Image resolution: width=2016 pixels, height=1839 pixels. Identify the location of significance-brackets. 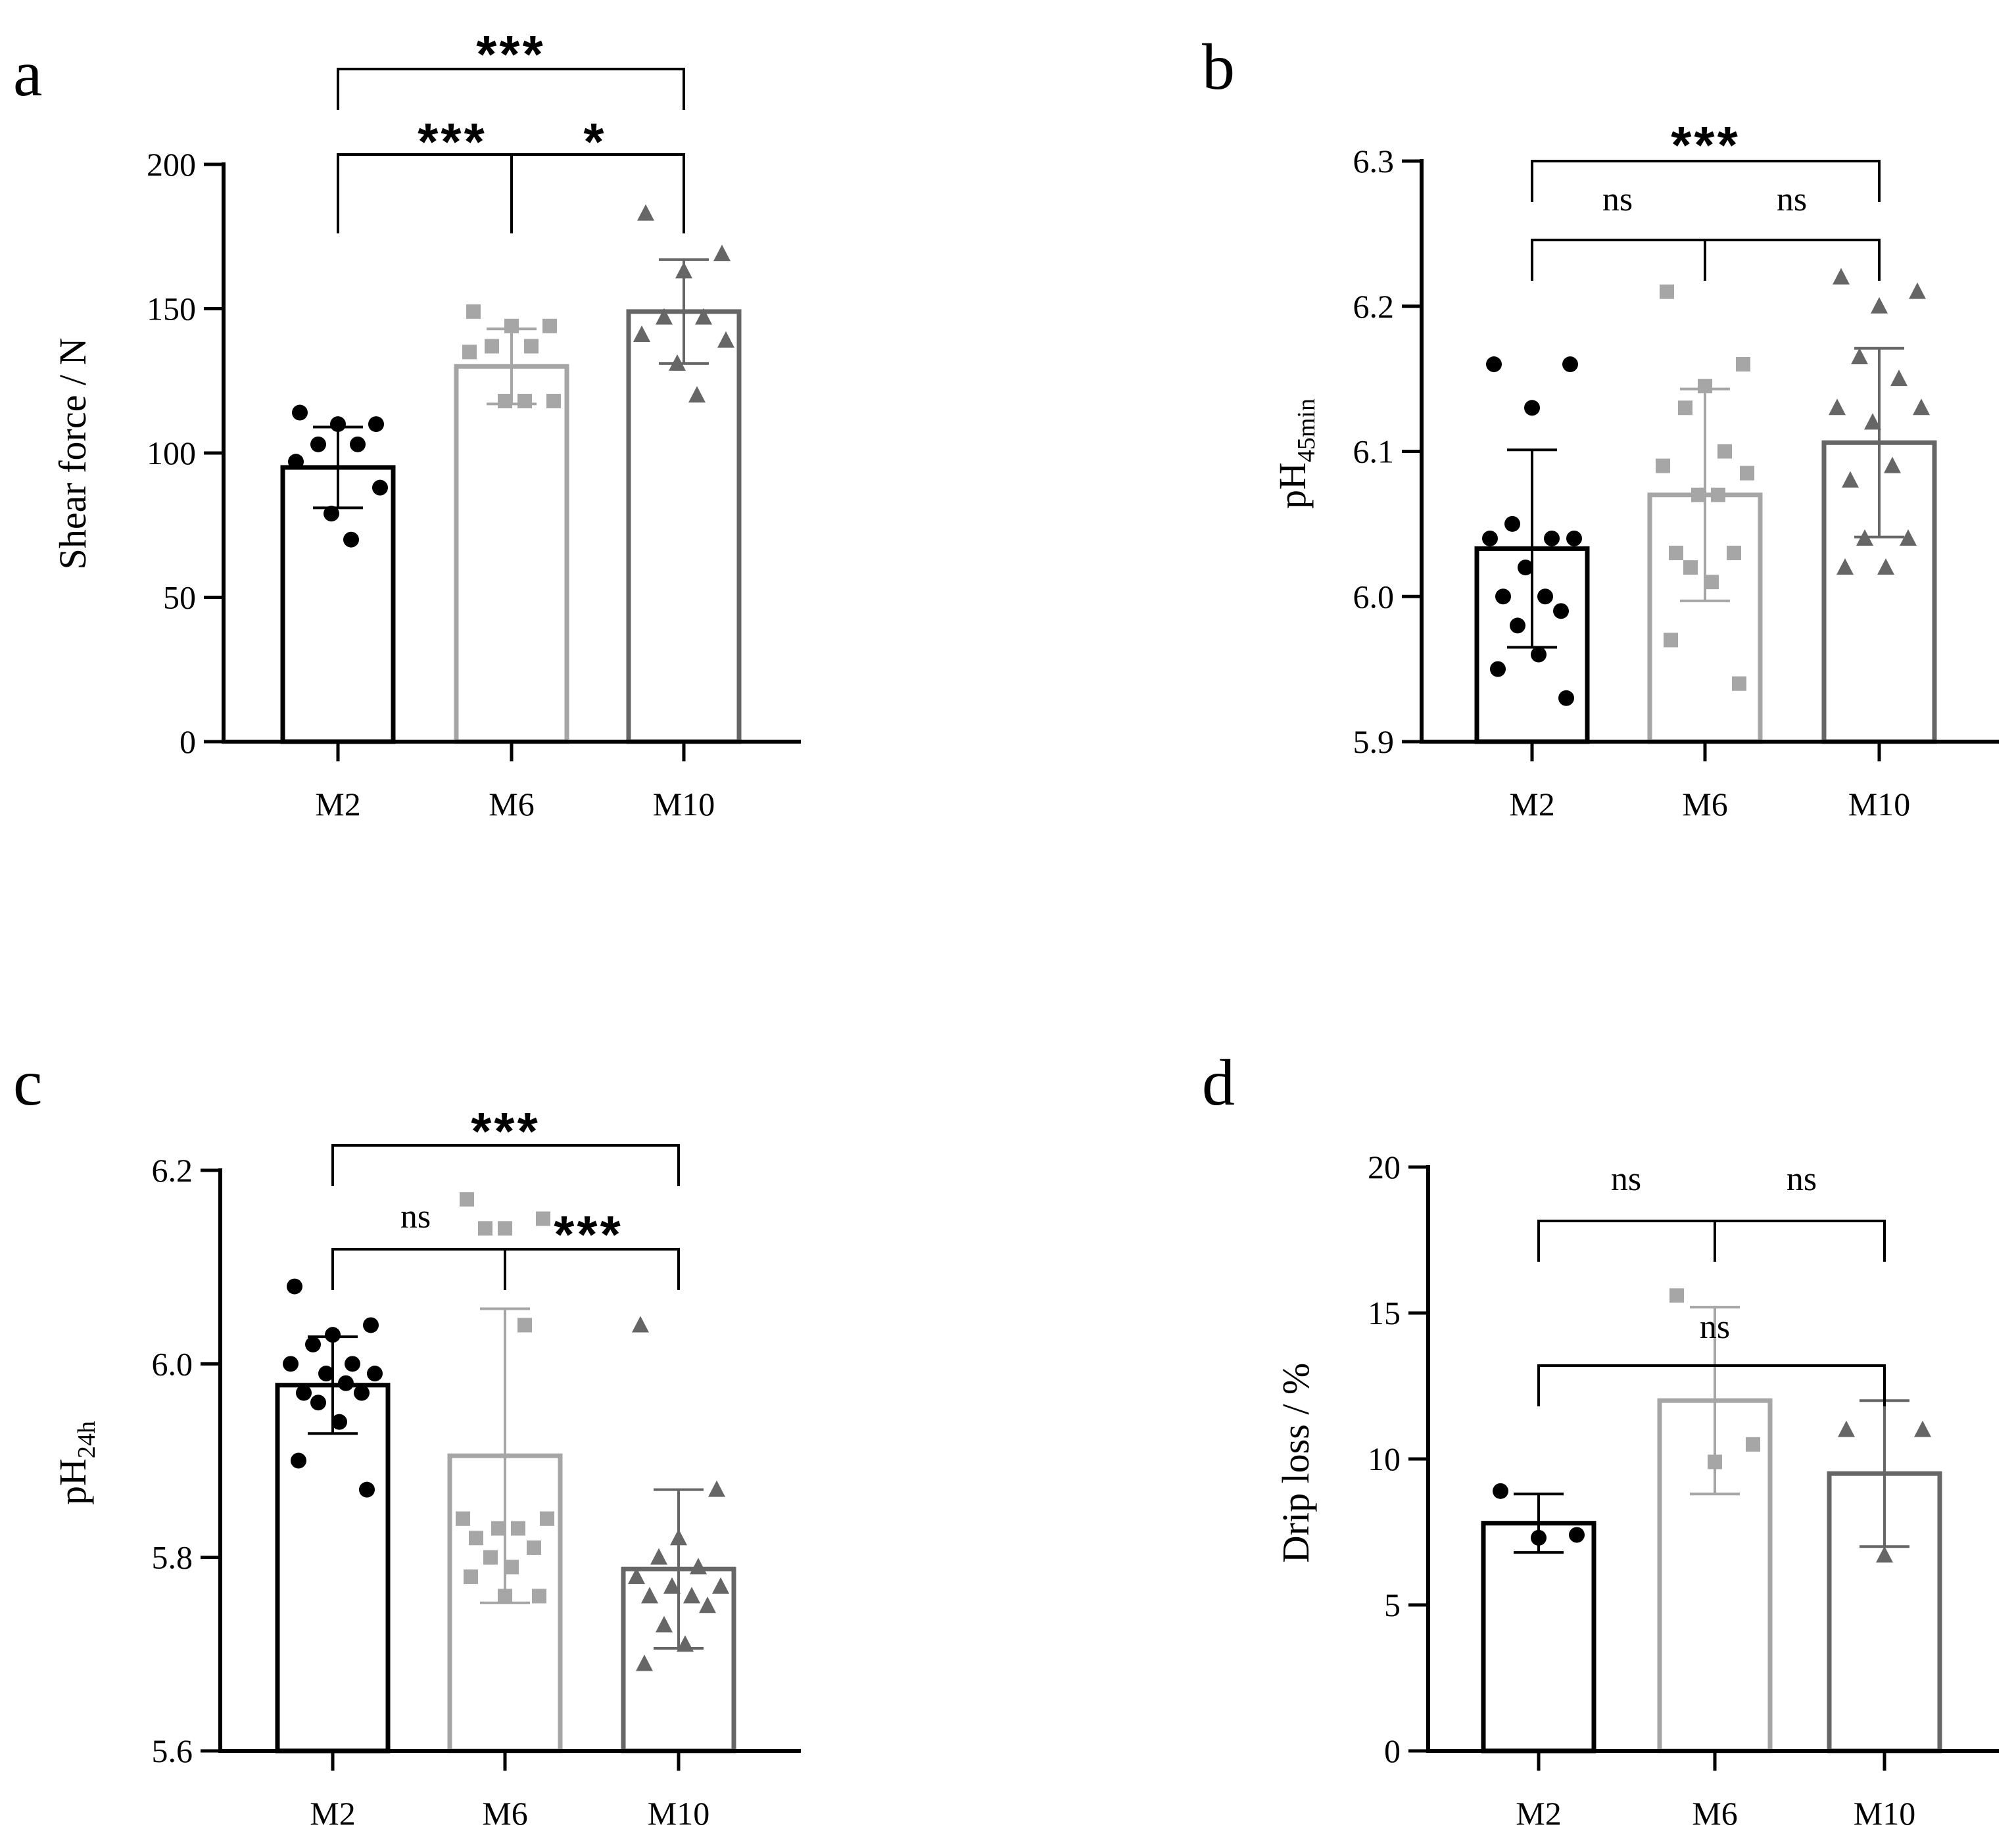
(511, 150).